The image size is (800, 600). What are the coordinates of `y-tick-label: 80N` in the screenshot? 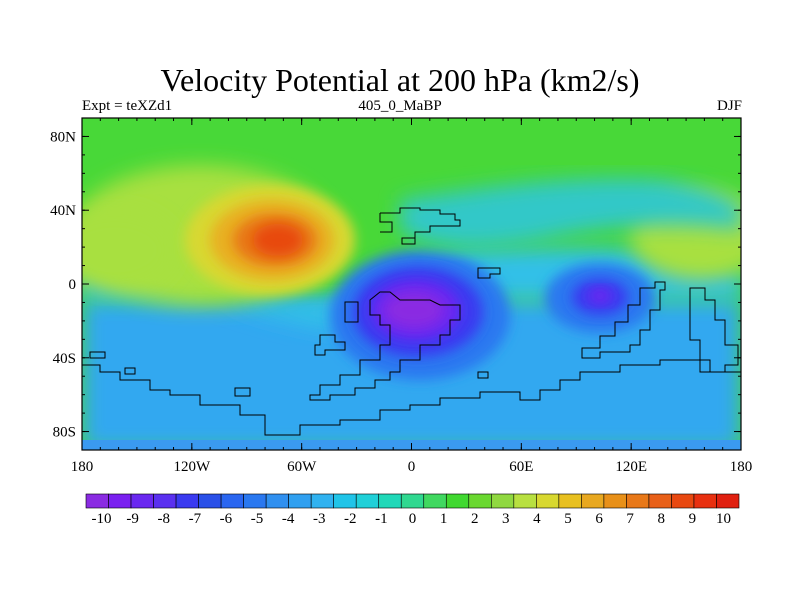 It's located at (63, 137).